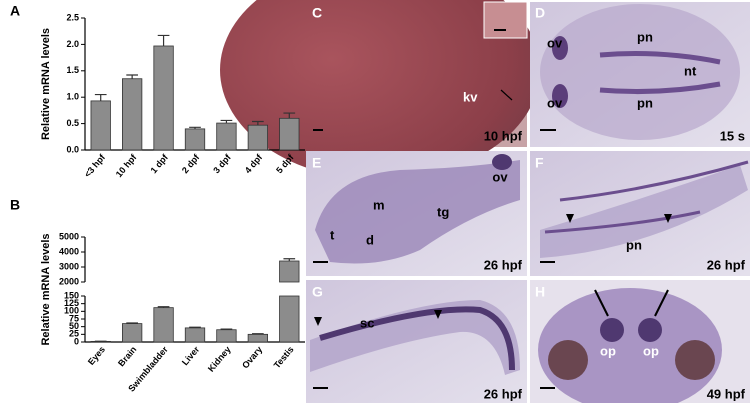 Image resolution: width=750 pixels, height=403 pixels. What do you see at coordinates (71, 311) in the screenshot?
I see `y-tick-label: 100` at bounding box center [71, 311].